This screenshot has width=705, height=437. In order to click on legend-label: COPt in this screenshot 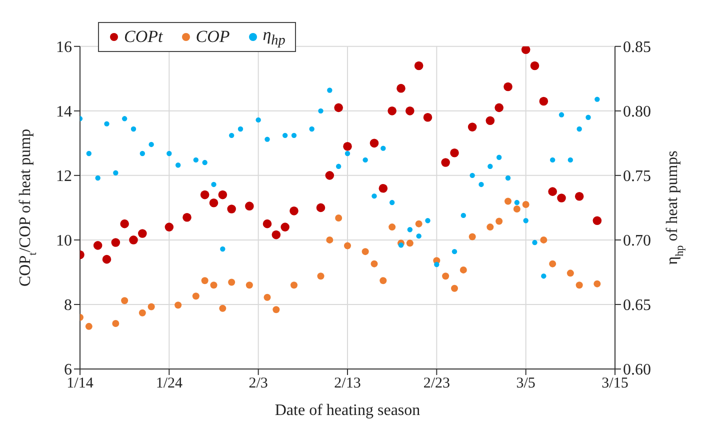, I will do `click(143, 36)`.